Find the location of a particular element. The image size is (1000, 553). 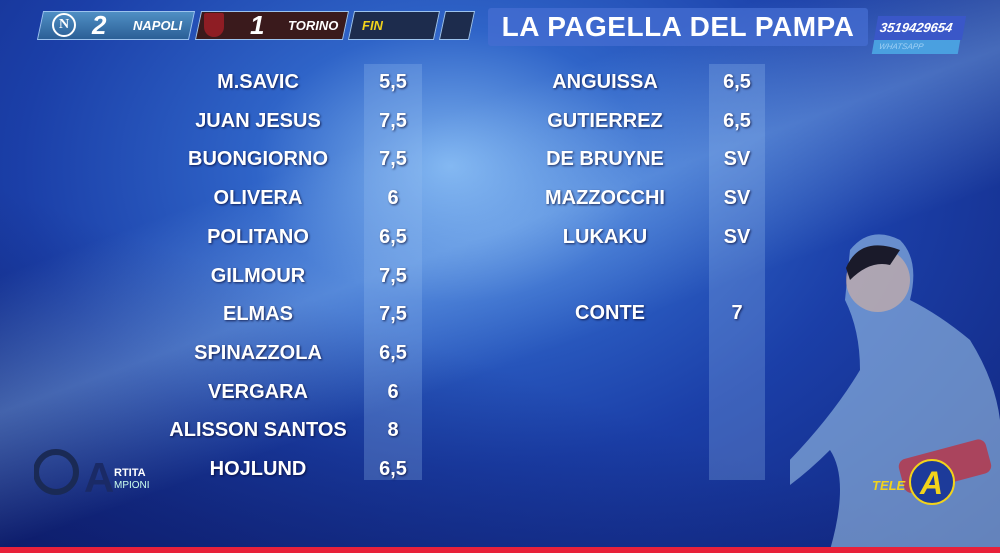

away-score: 1 is located at coordinates (257, 25).